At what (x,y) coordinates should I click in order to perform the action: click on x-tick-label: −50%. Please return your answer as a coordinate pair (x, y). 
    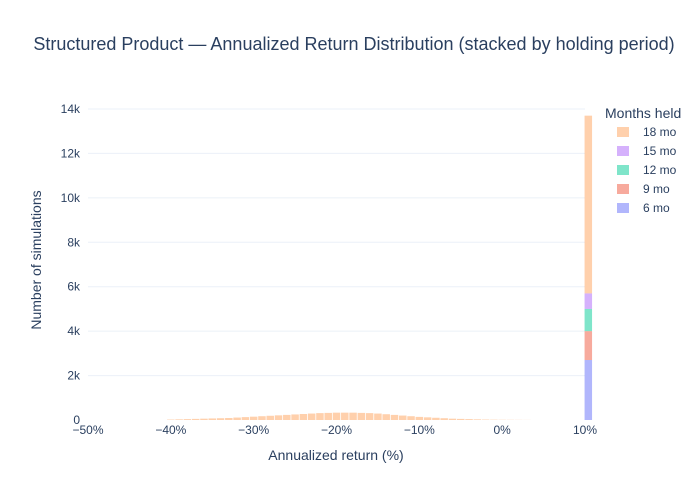
    Looking at the image, I should click on (87, 430).